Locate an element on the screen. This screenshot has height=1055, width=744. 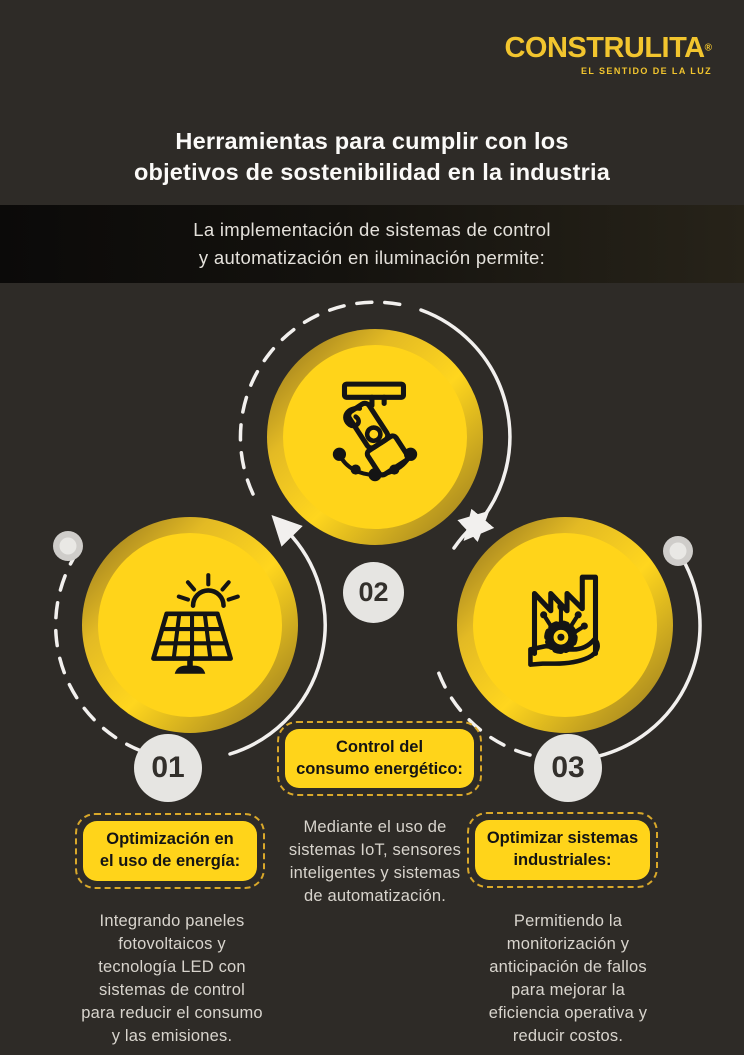
brand-name: CONSTRULITA is located at coordinates (604, 48).